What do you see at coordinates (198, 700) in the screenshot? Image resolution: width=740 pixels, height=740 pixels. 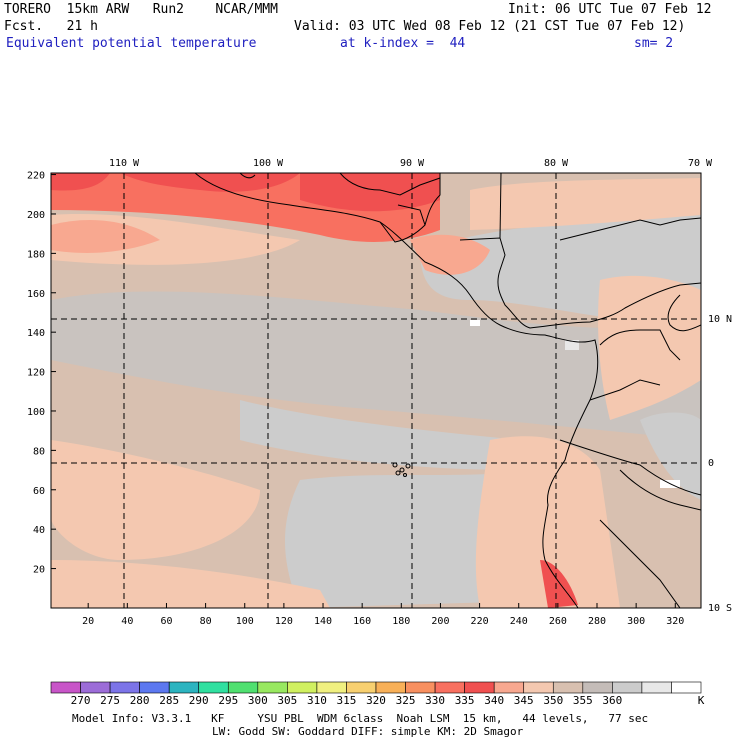 I see `colorbar-label: 290` at bounding box center [198, 700].